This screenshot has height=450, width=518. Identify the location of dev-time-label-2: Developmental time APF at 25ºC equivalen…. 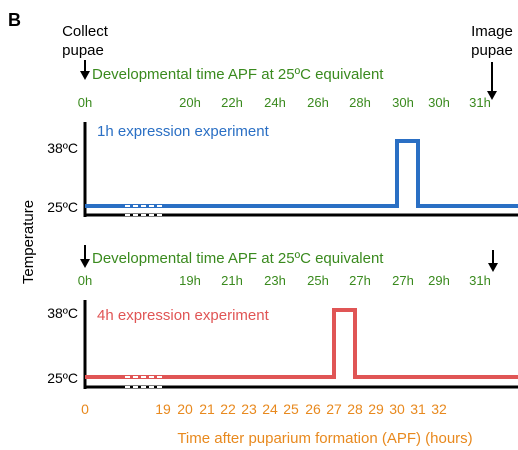
(238, 258).